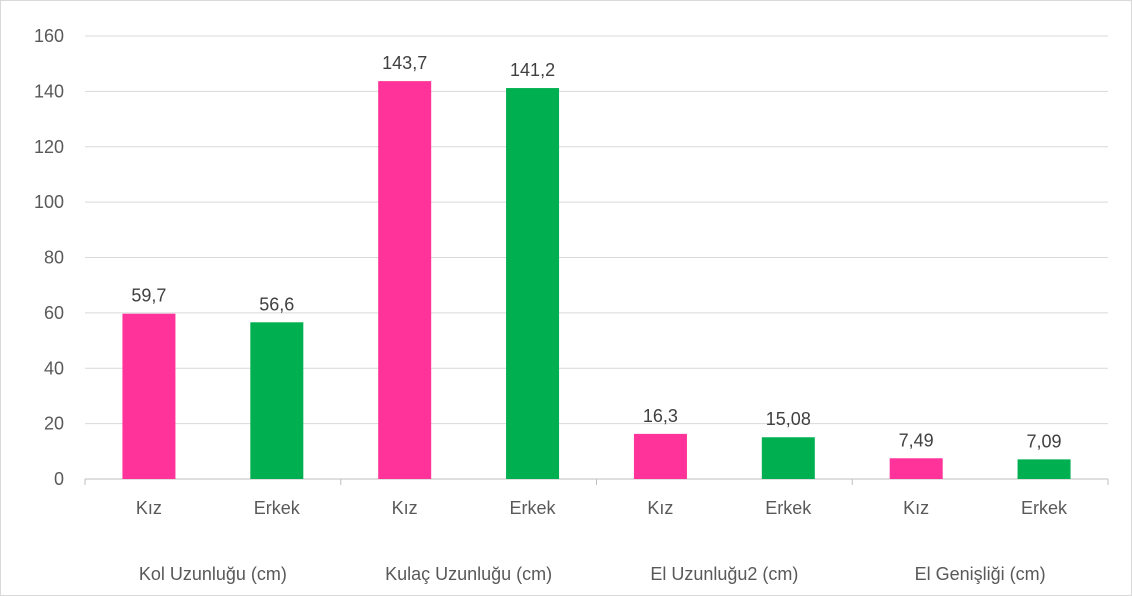 Image resolution: width=1132 pixels, height=596 pixels. What do you see at coordinates (468, 574) in the screenshot?
I see `group-label: Kulaç Uzunluğu (cm)` at bounding box center [468, 574].